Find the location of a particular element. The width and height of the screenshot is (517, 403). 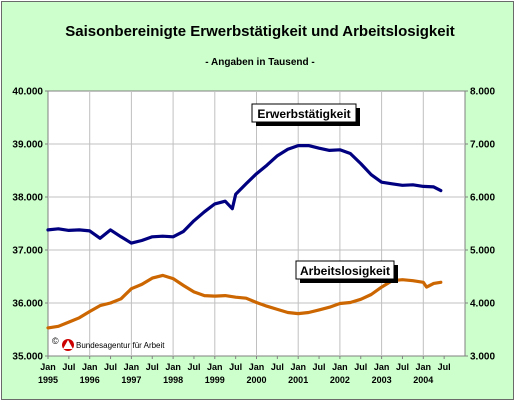

y-right-tick-label: 3.000 is located at coordinates (482, 357).